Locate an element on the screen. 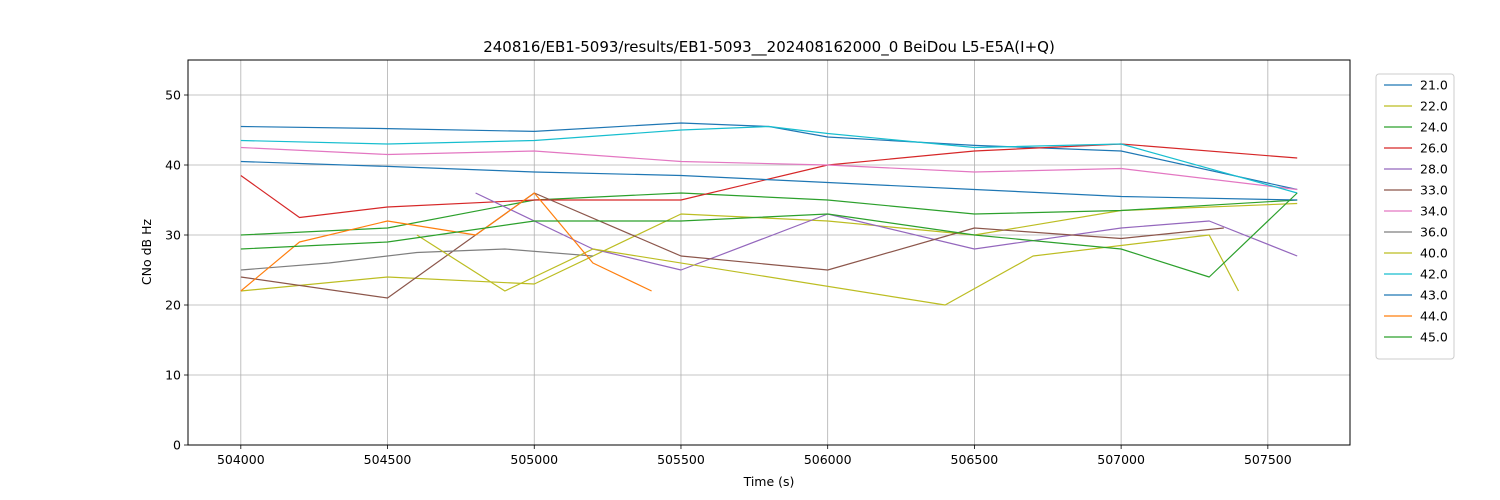 The height and width of the screenshot is (500, 1500). x-tick-label: 504000 is located at coordinates (241, 459).